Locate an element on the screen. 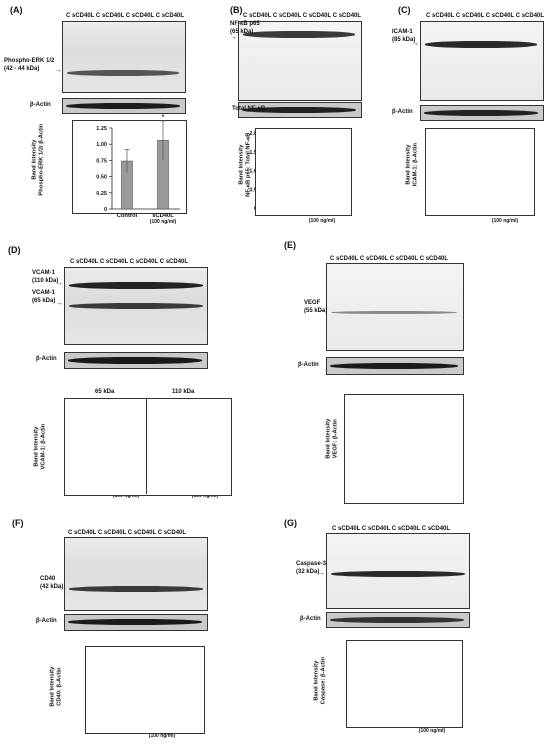 This screenshot has height=753, width=550. chart-d-divider is located at coordinates (146, 446).